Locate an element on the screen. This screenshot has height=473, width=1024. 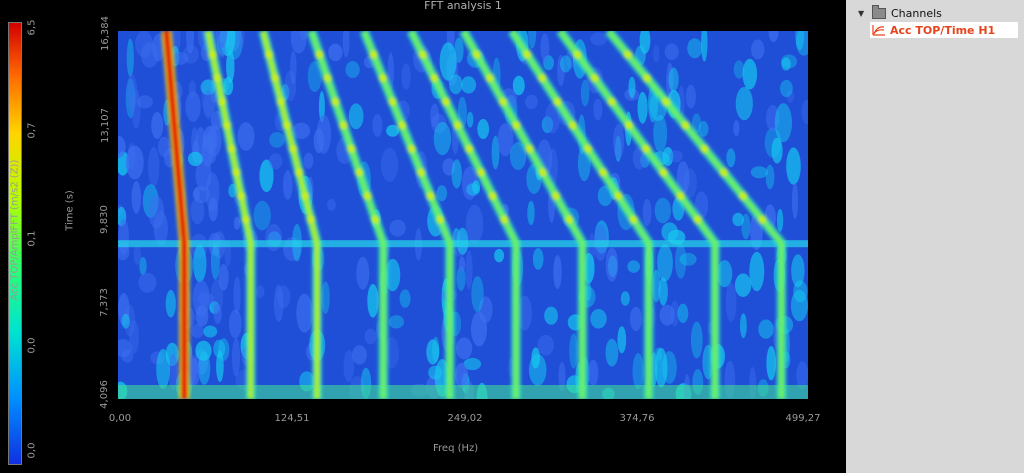
colorbar-tick-3: 0,1 is located at coordinates (32, 238).